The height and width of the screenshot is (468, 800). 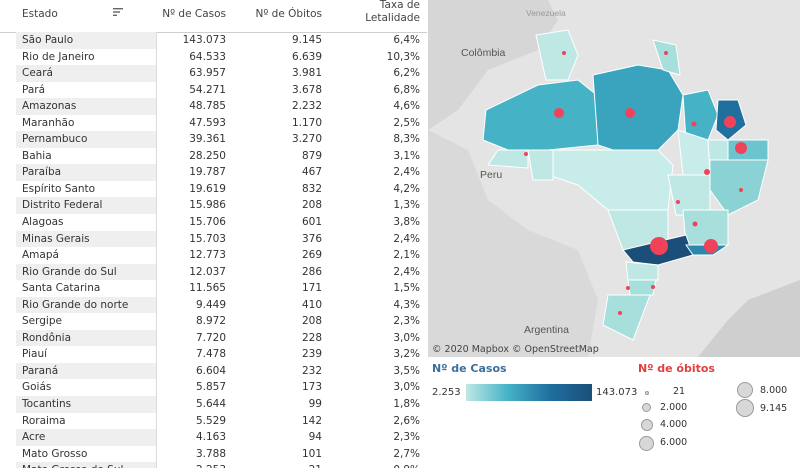 I want to click on cell-obitos: 142, so click(x=311, y=420).